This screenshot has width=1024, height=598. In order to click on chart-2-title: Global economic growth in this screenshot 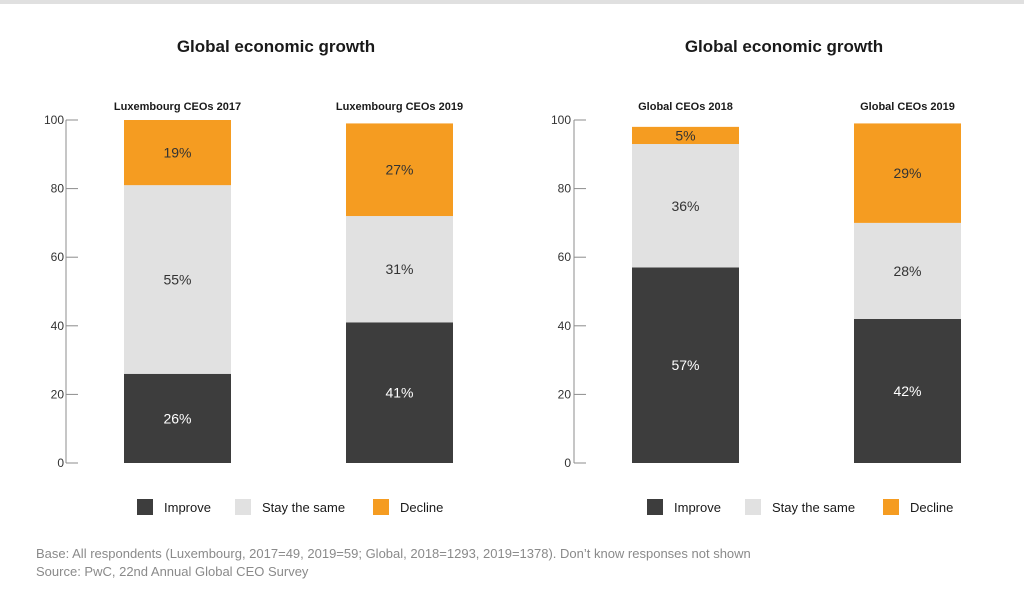, I will do `click(784, 46)`.